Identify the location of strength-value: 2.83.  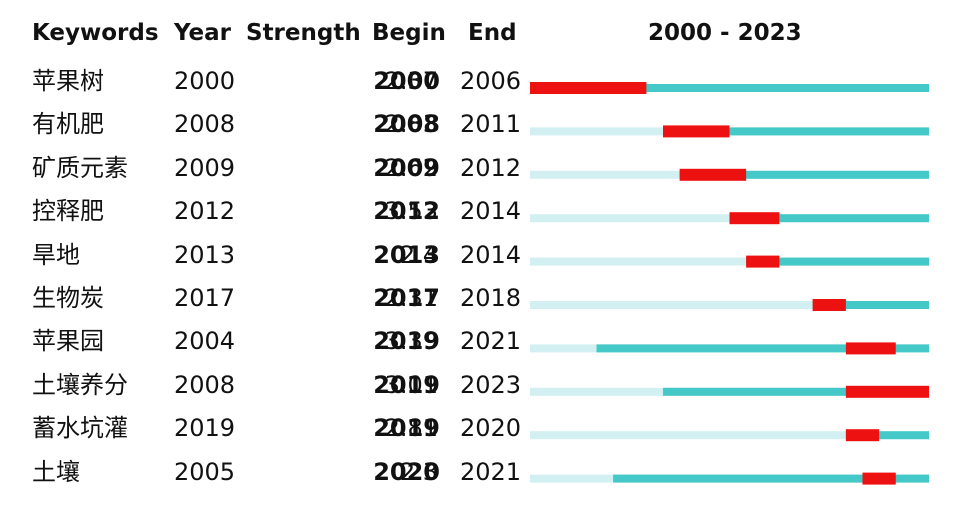
(411, 124).